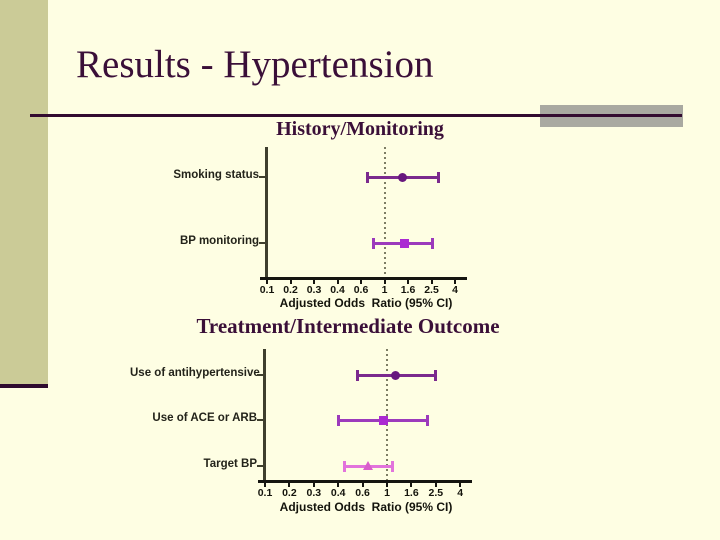 The height and width of the screenshot is (540, 720). I want to click on slide-title: Results - Hypertension, so click(255, 64).